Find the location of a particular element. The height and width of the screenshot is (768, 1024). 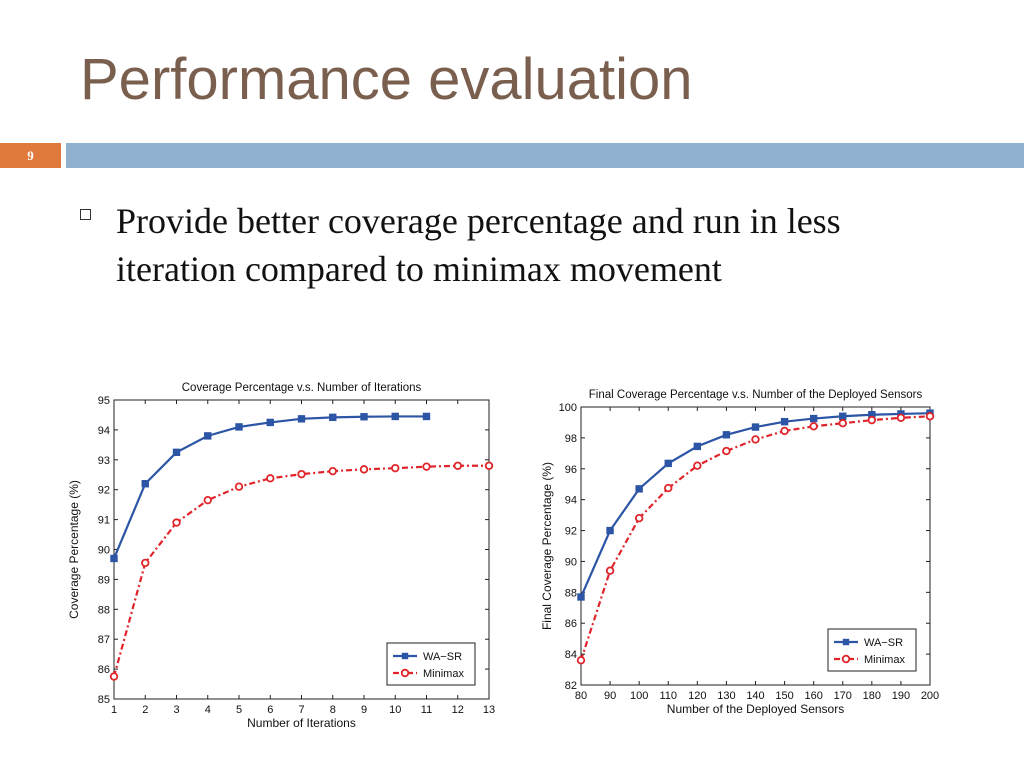

x-tick-label: 180 is located at coordinates (872, 696).